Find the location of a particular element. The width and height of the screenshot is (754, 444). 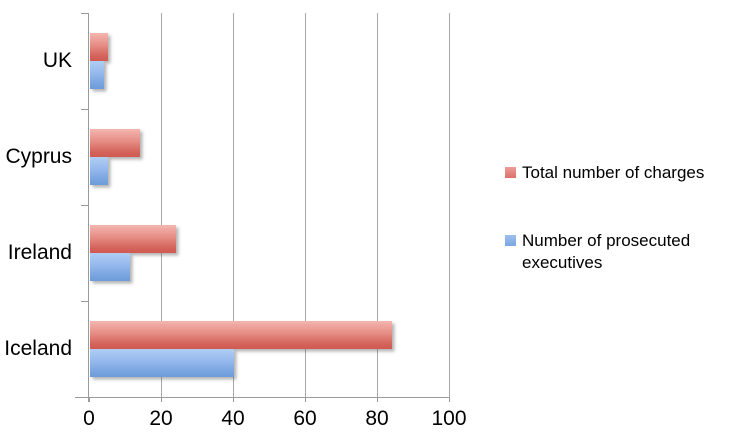

x-tick-label-20: 20 is located at coordinates (161, 418).